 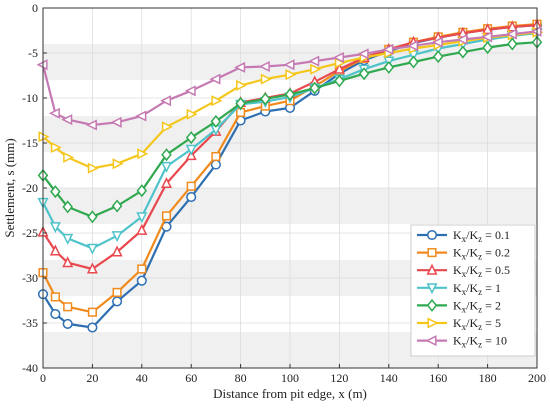 What do you see at coordinates (92, 378) in the screenshot?
I see `x-tick-label: 20` at bounding box center [92, 378].